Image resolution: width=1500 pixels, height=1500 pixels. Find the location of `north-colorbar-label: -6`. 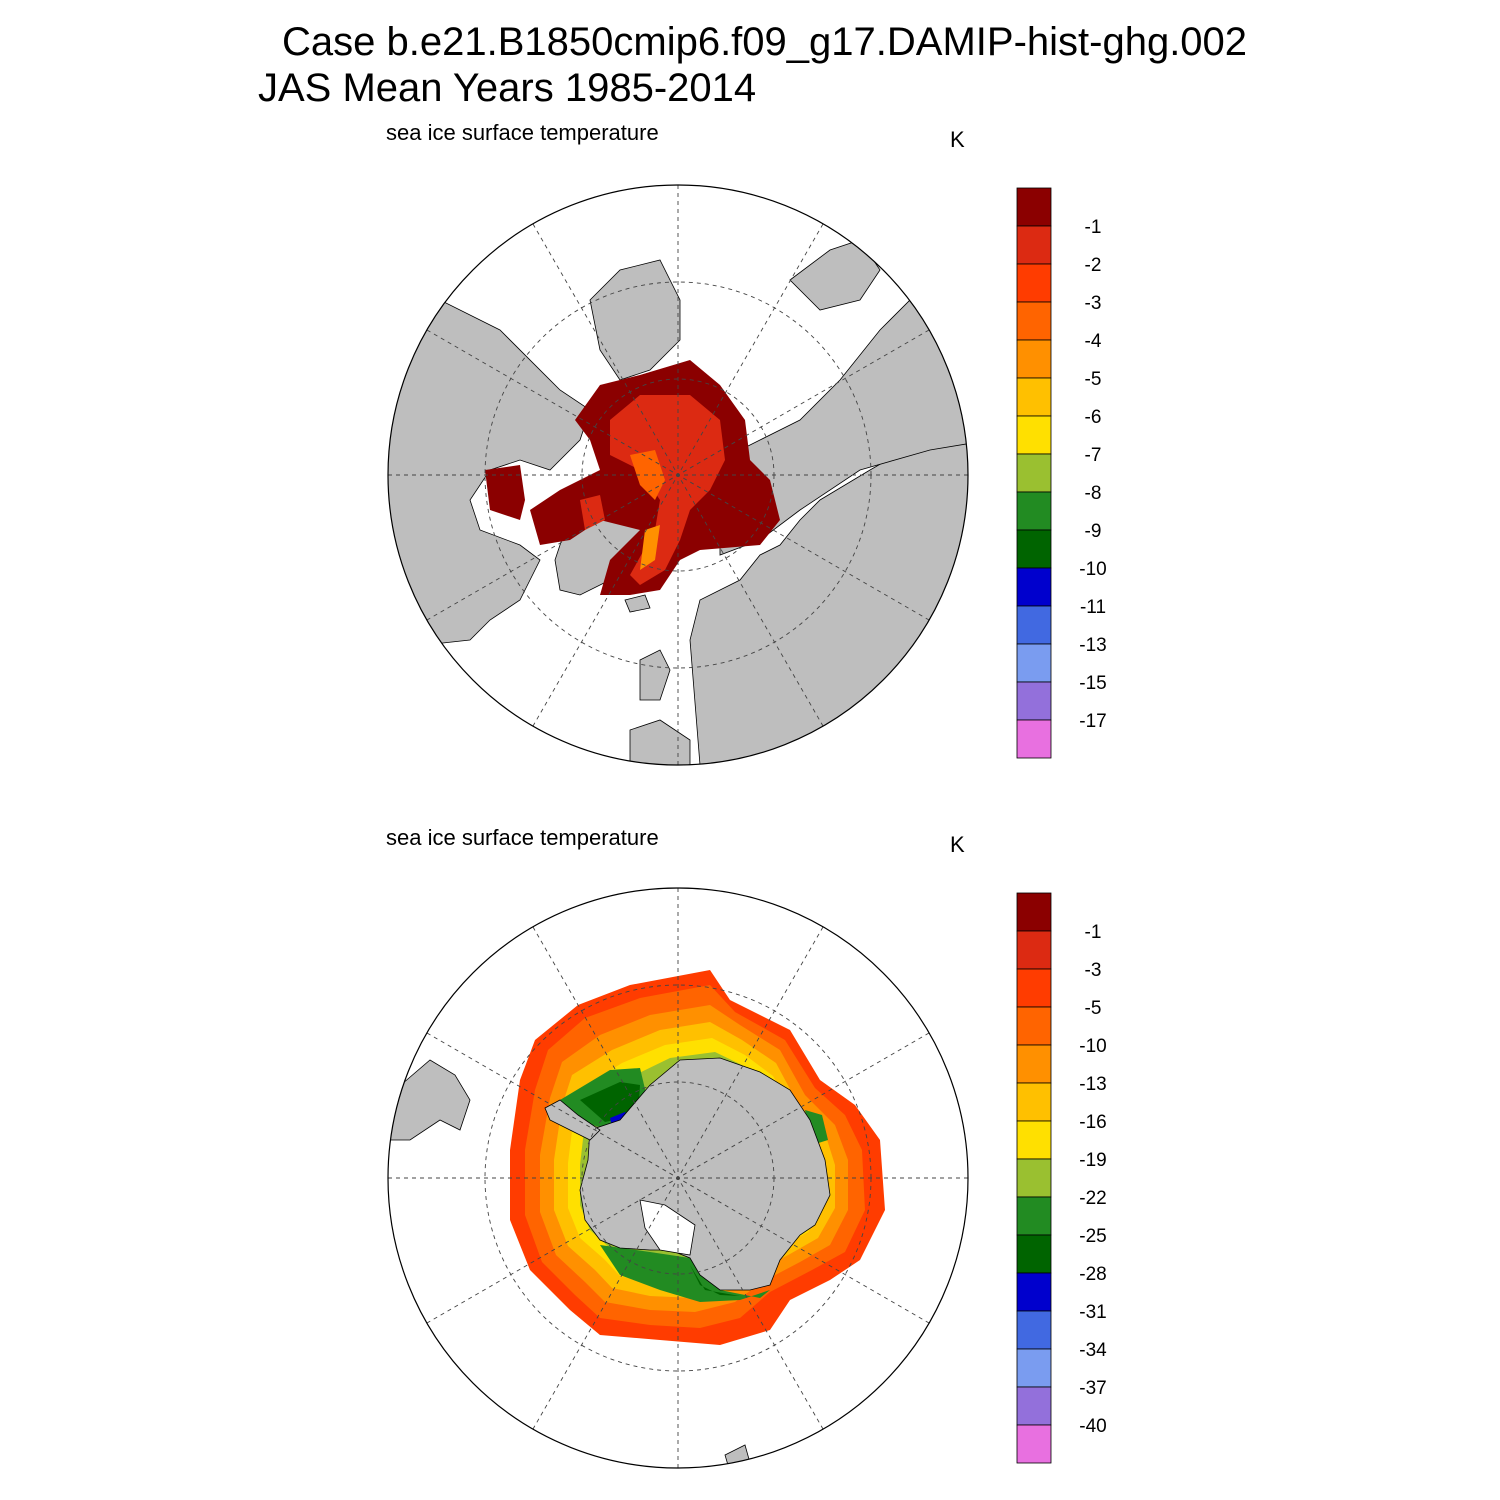

north-colorbar-label: -6 is located at coordinates (1093, 417).